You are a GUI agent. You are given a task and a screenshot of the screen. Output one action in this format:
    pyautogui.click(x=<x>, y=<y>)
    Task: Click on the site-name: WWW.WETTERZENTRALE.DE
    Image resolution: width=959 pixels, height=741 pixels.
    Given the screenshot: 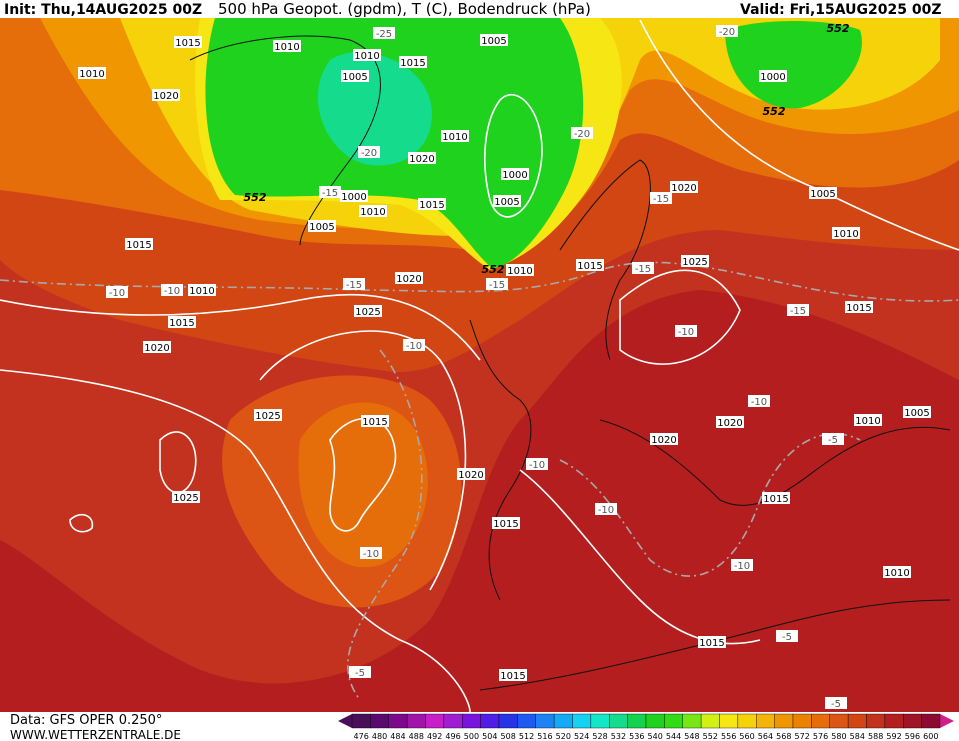 What is the action you would take?
    pyautogui.click(x=95, y=734)
    